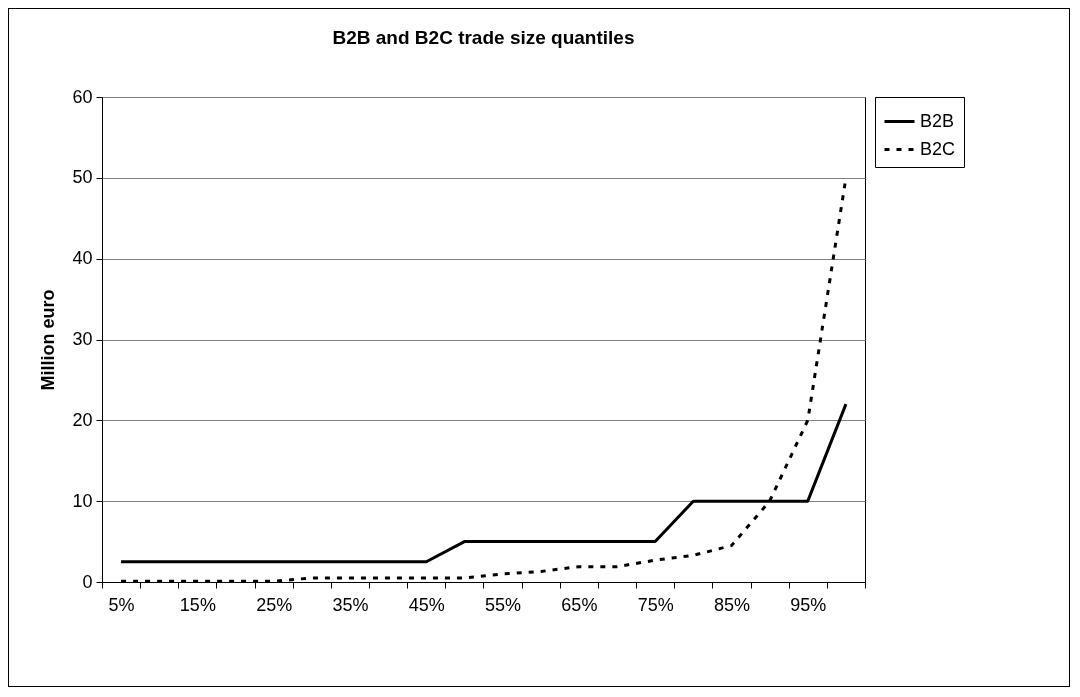  I want to click on y-tick-label: 10, so click(82, 500).